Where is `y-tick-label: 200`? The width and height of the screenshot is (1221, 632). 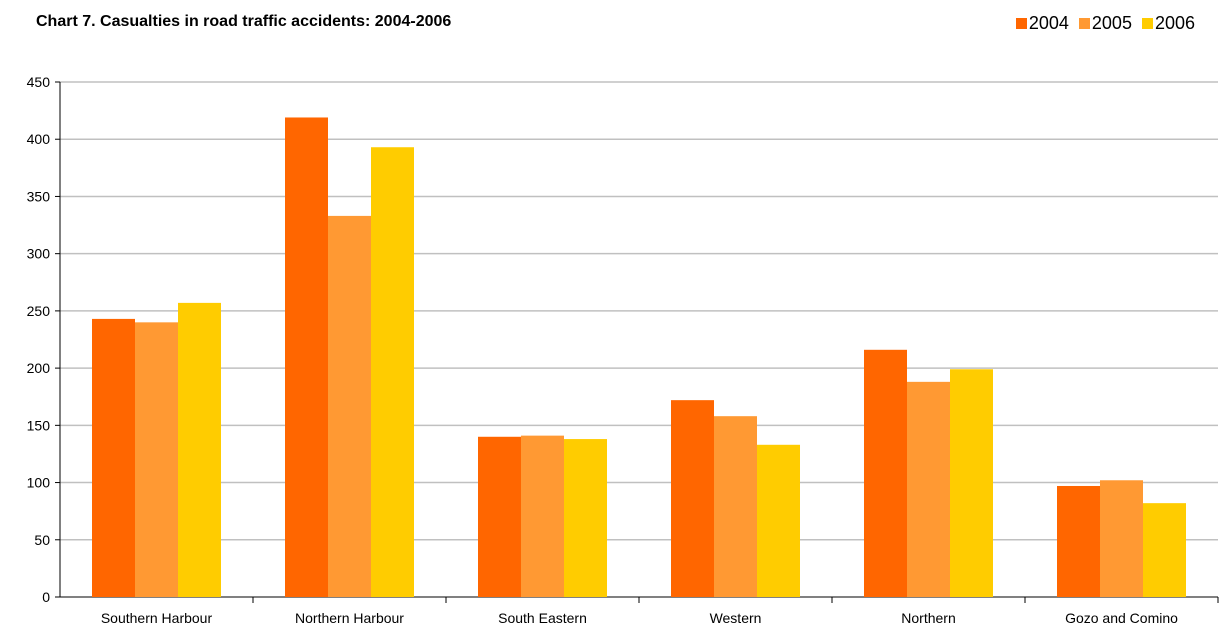
y-tick-label: 200 is located at coordinates (39, 368).